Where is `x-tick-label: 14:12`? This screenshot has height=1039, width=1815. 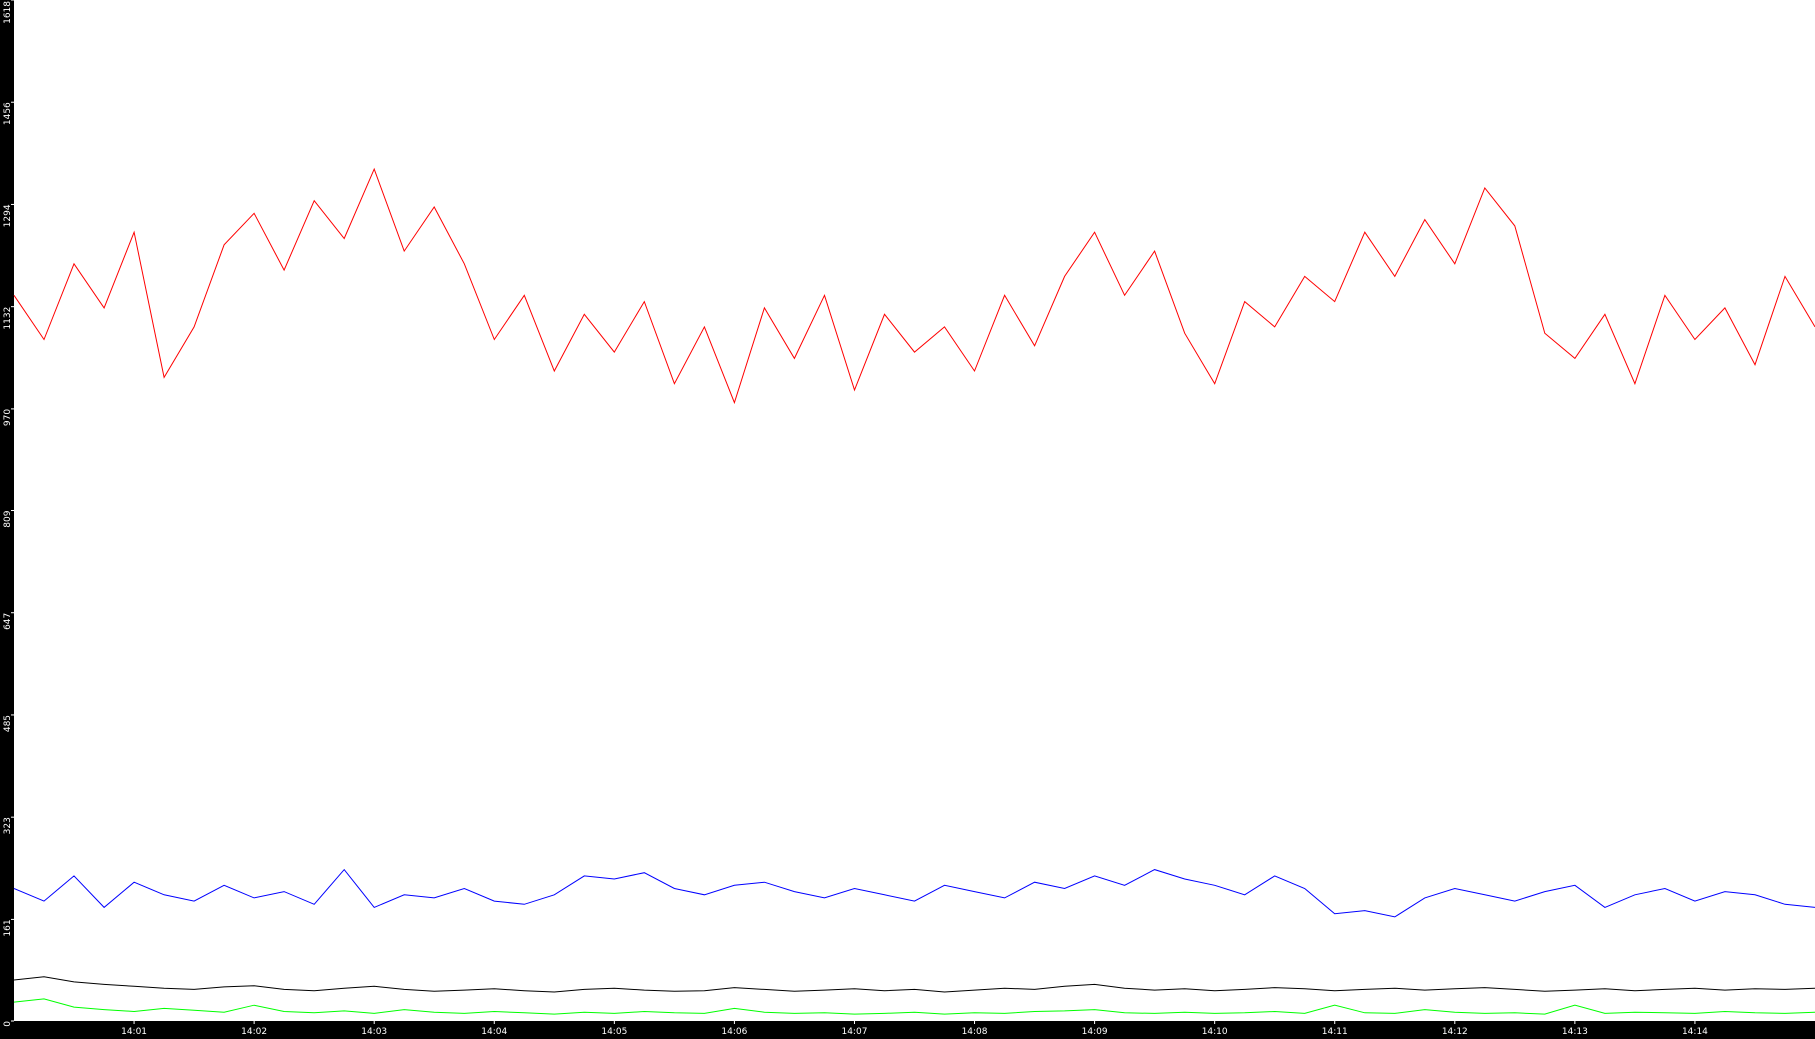 x-tick-label: 14:12 is located at coordinates (1455, 1032).